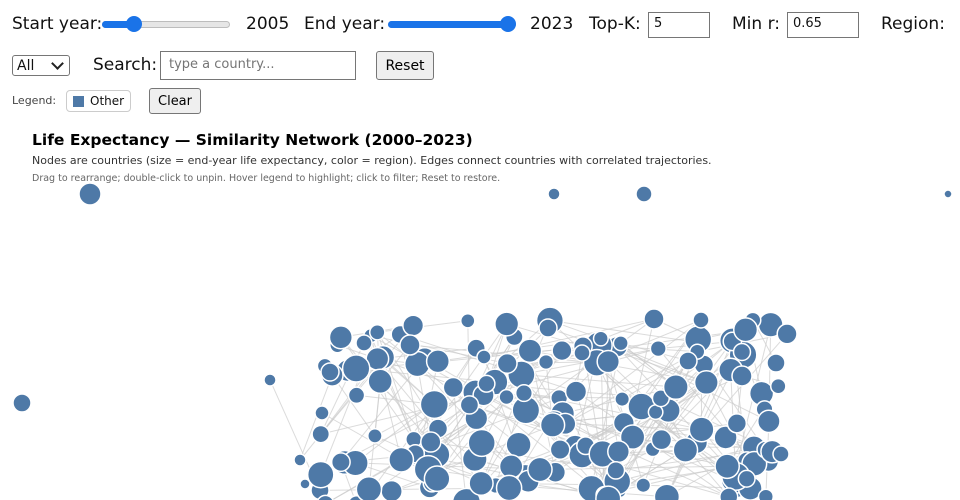  What do you see at coordinates (41, 65) in the screenshot?
I see `region-select: All` at bounding box center [41, 65].